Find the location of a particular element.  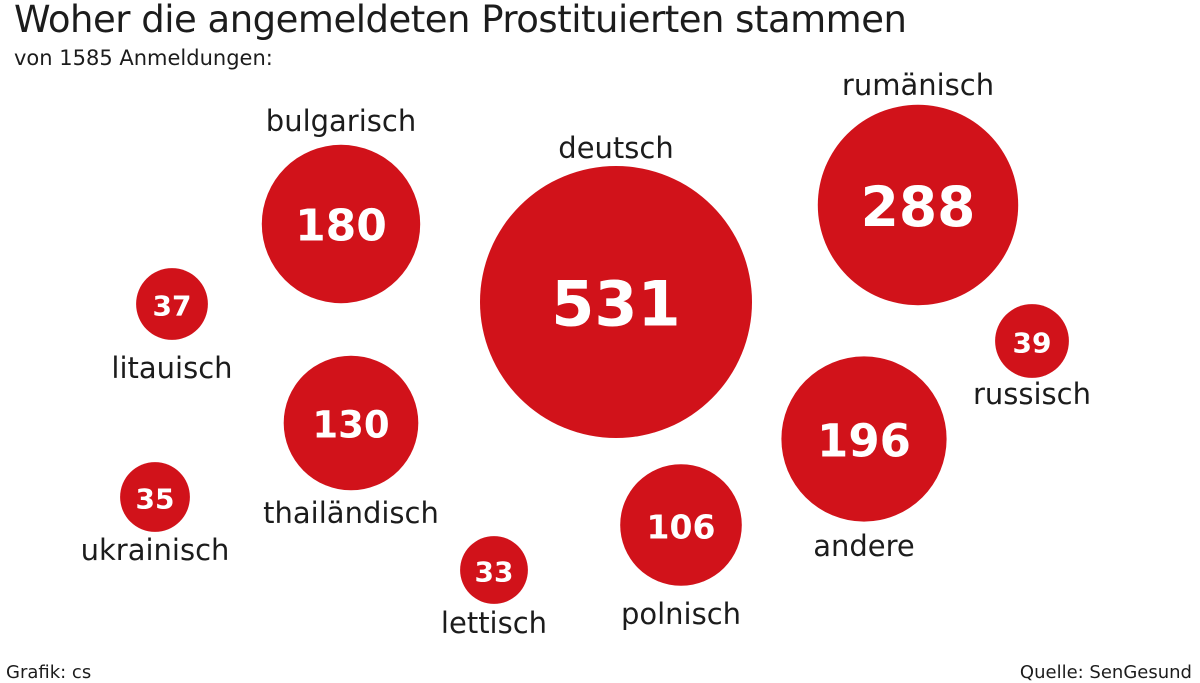

bubble-group-ukrainisch: 35 ukrainisch is located at coordinates (155, 514).